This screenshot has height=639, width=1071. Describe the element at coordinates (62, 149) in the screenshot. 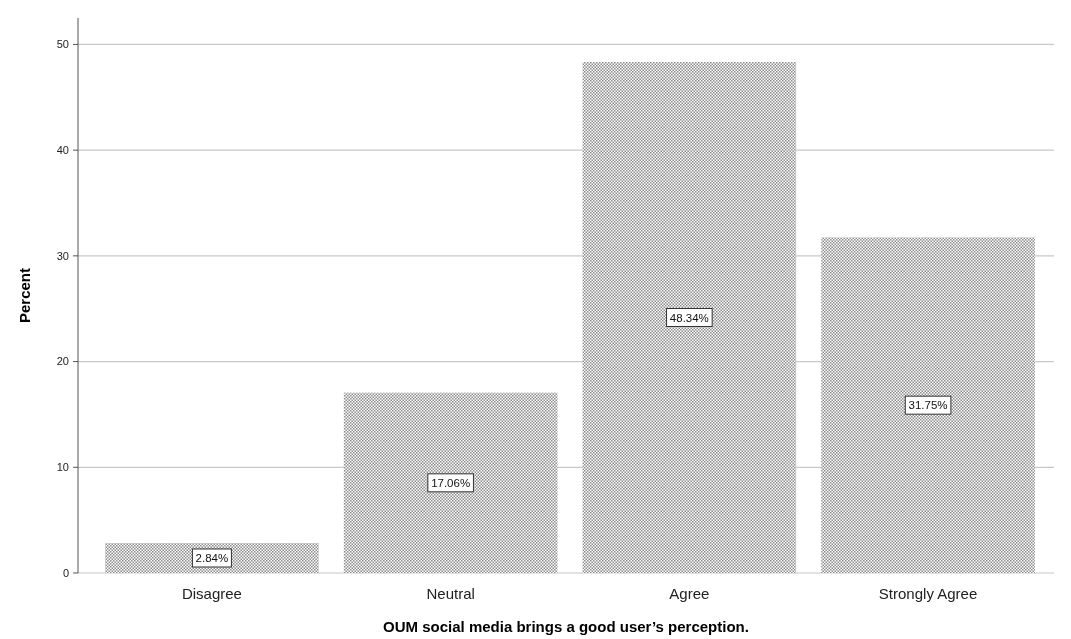

I see `y-tick-label: 40` at that location.